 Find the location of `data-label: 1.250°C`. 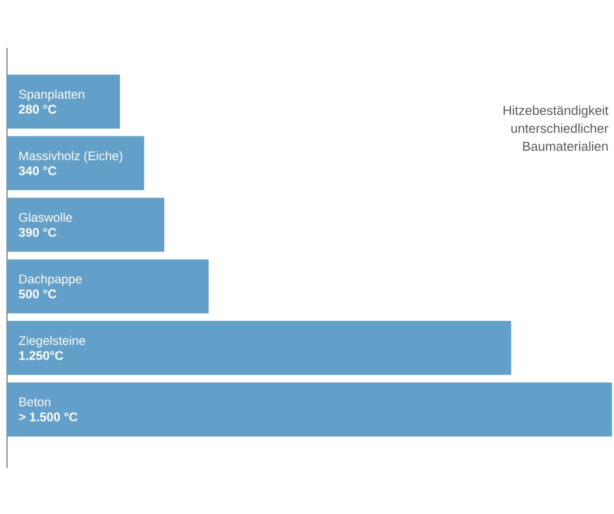

data-label: 1.250°C is located at coordinates (41, 355).